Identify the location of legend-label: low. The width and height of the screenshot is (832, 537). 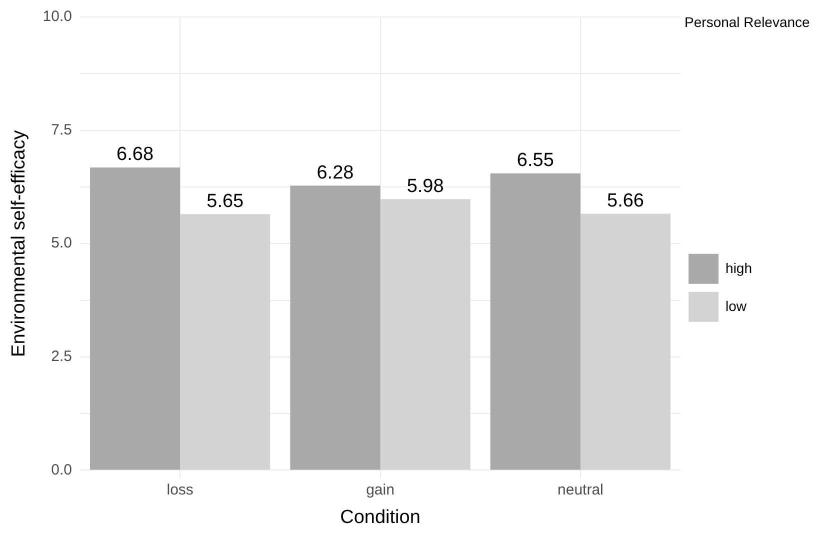
(737, 306).